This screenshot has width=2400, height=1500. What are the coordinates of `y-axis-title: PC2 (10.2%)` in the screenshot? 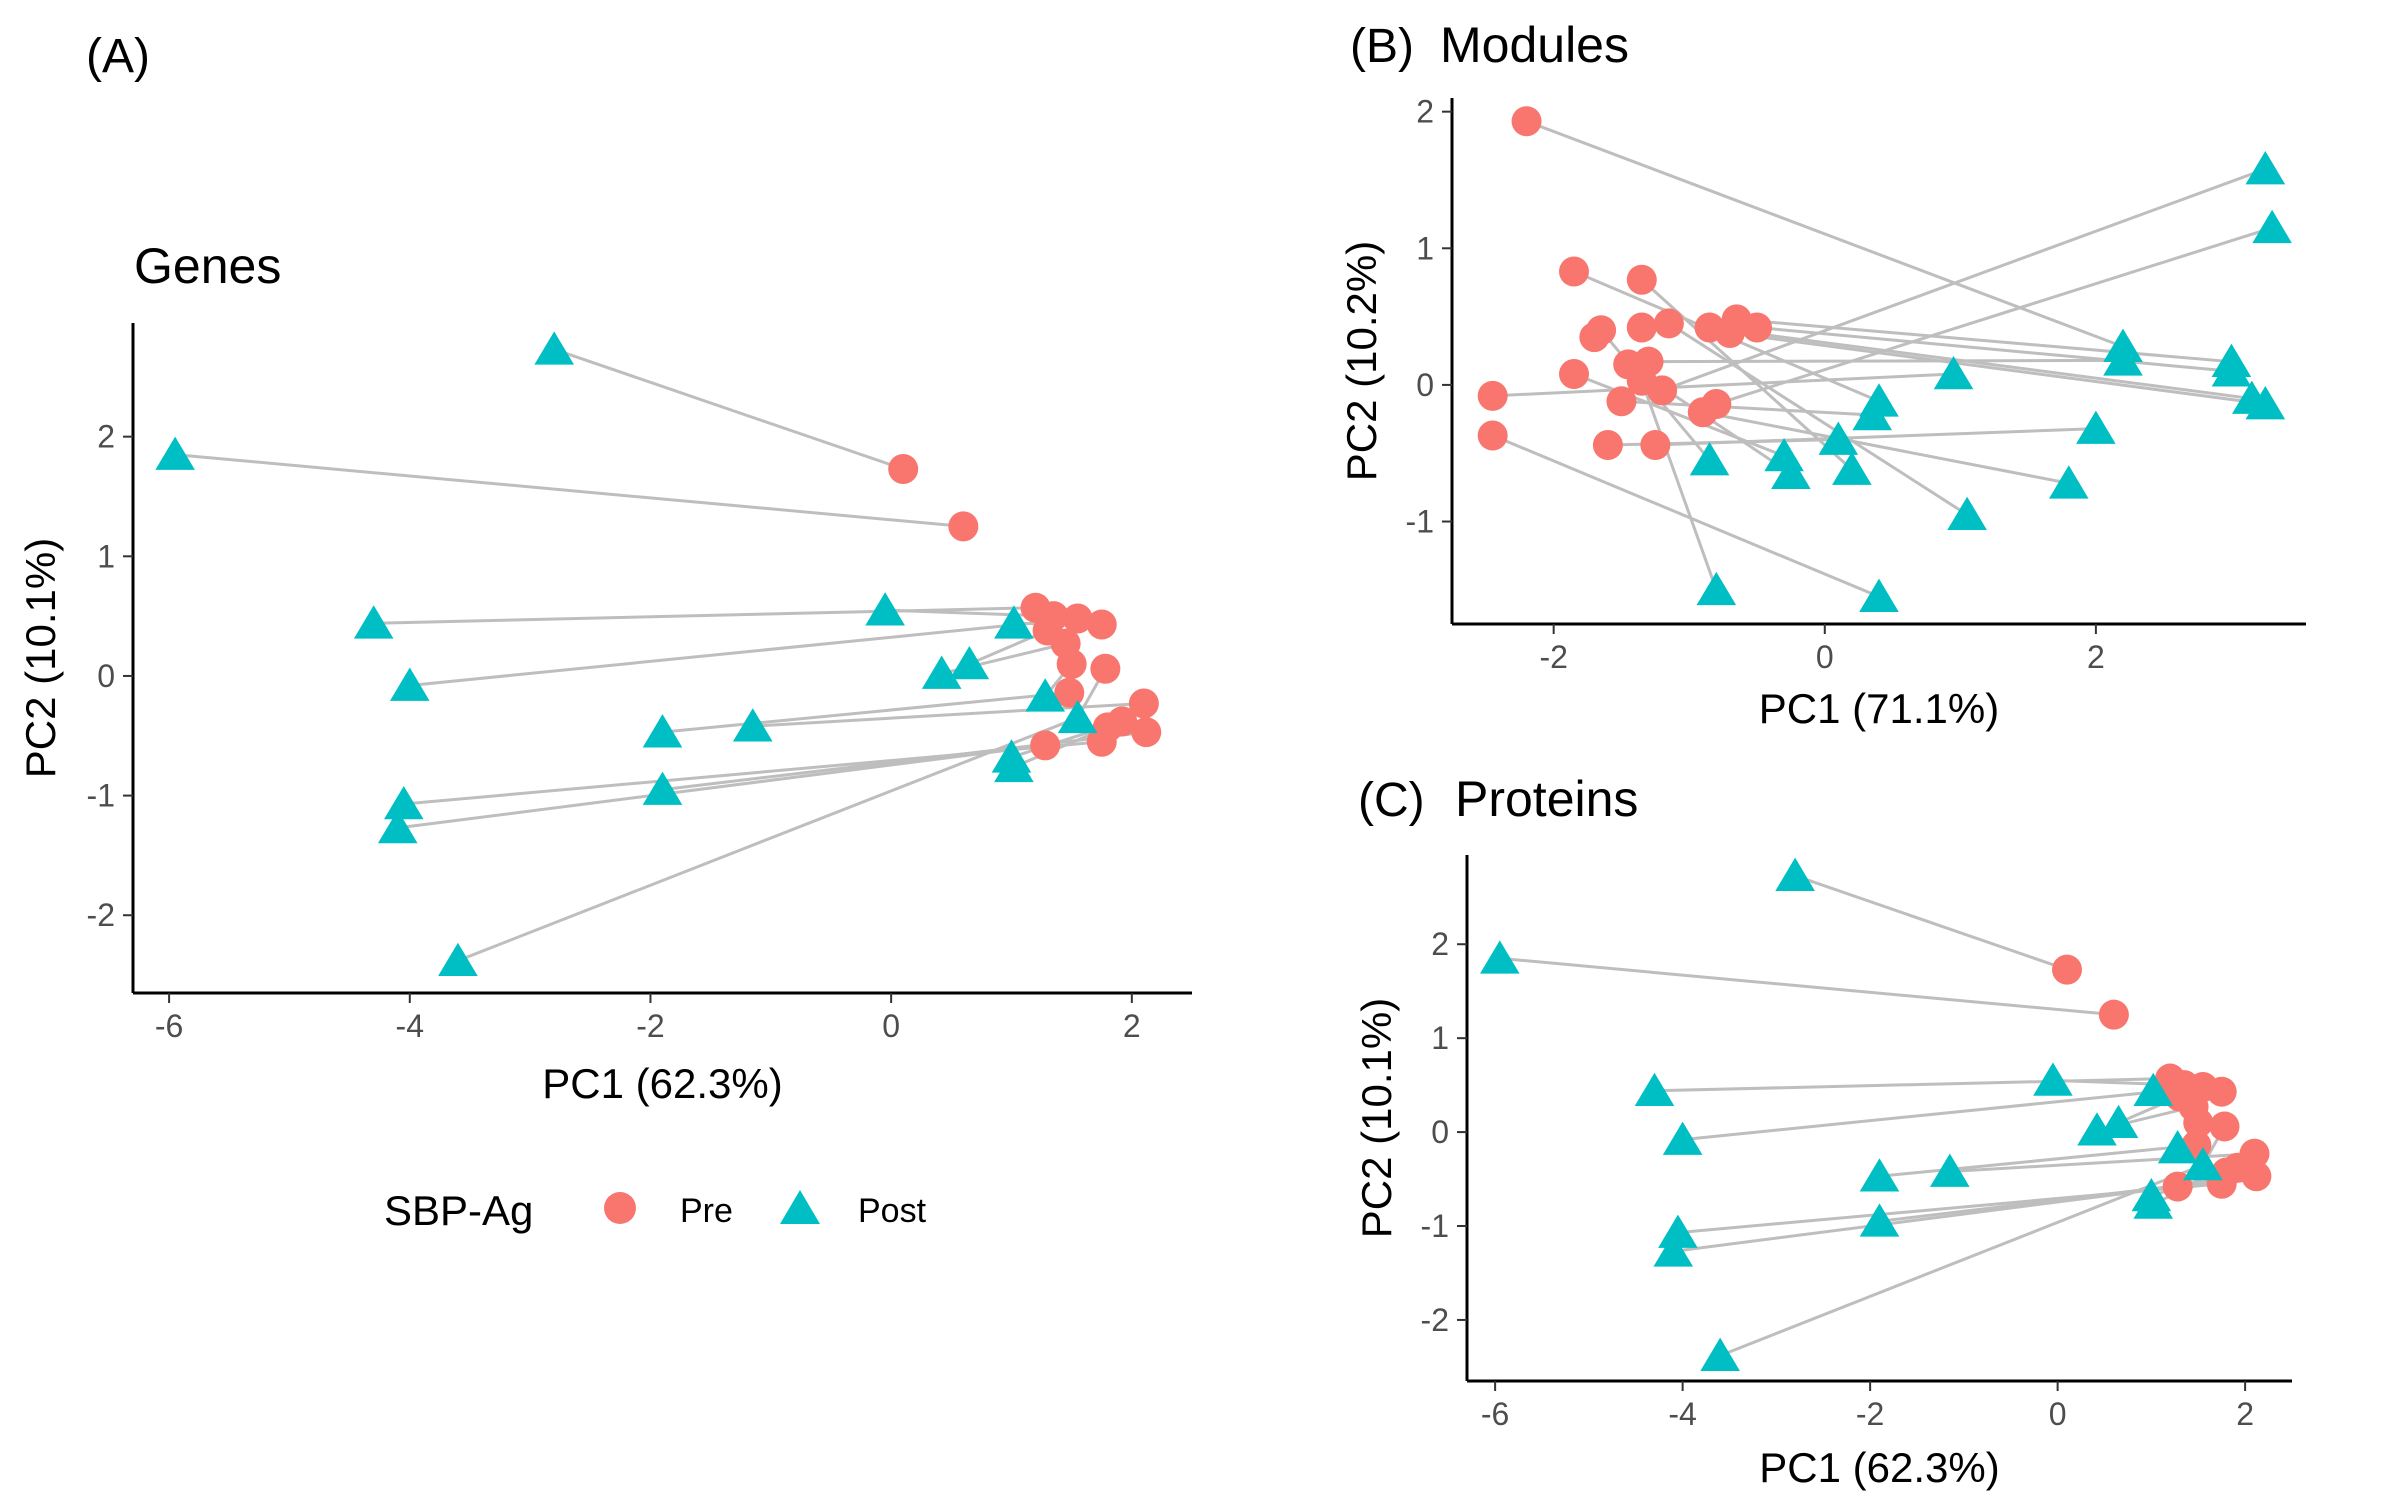 It's located at (1361, 361).